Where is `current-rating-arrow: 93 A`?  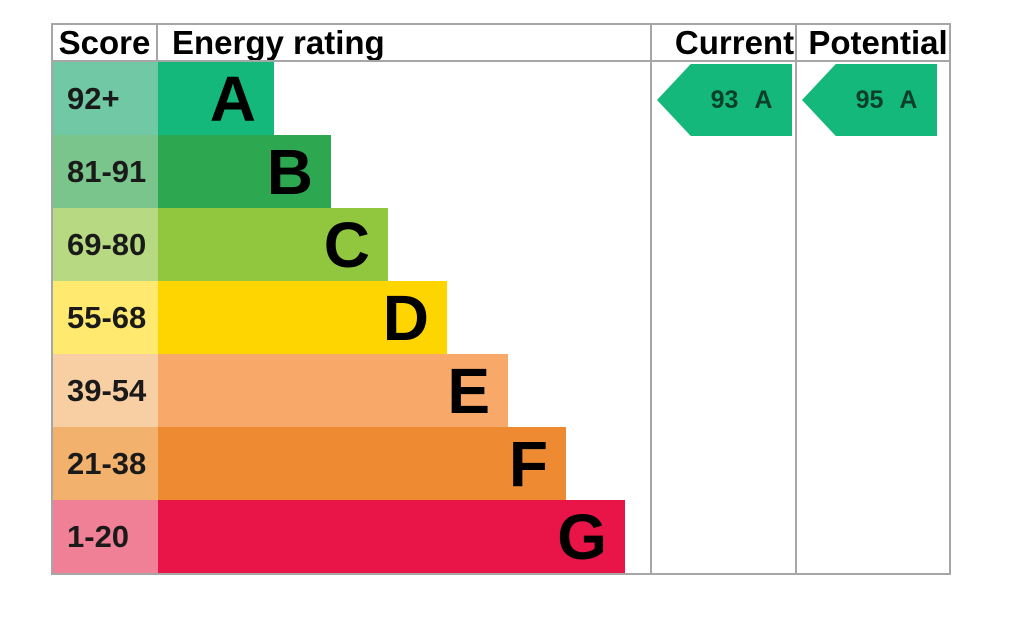
current-rating-arrow: 93 A is located at coordinates (724, 100).